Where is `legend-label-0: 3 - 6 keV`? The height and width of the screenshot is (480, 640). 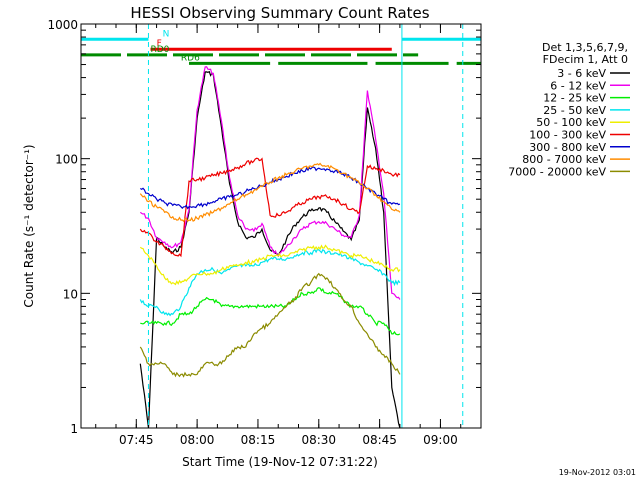 legend-label-0: 3 - 6 keV is located at coordinates (581, 73).